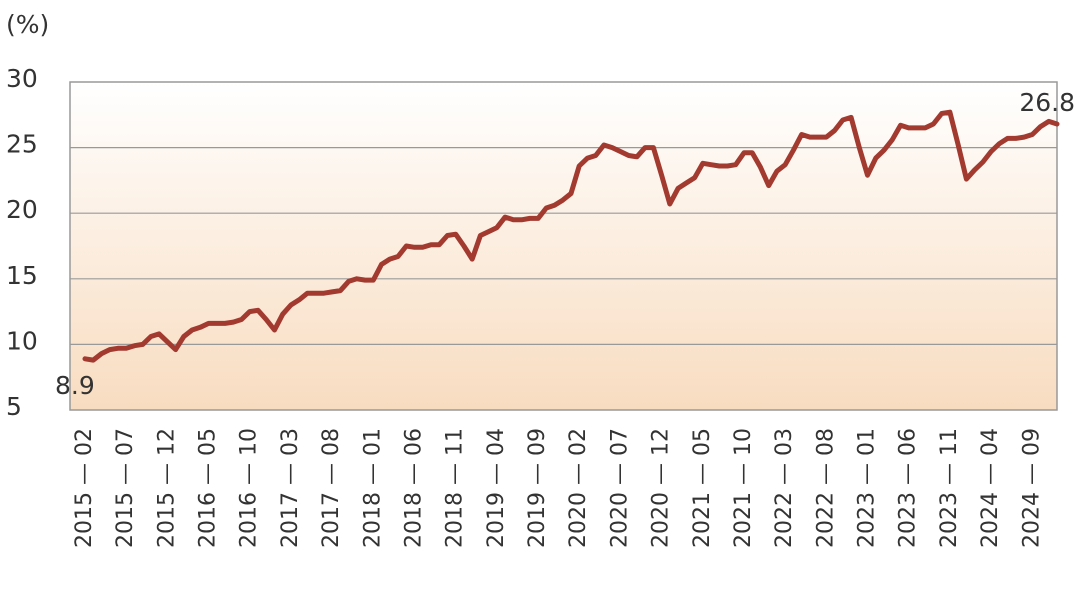  What do you see at coordinates (372, 488) in the screenshot?
I see `x-tick-label: 2018 — 01` at bounding box center [372, 488].